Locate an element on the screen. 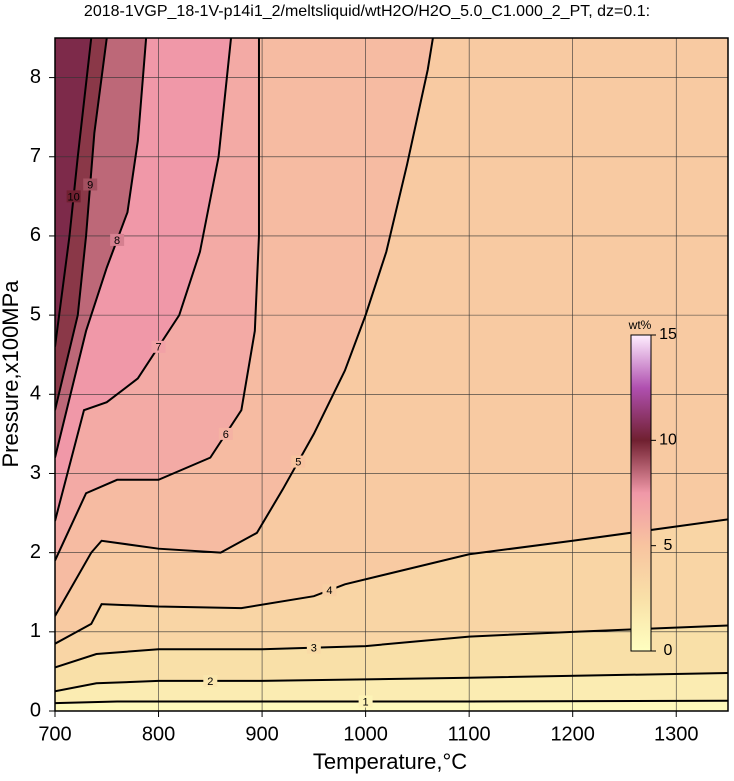  contour-label: 1 is located at coordinates (366, 702).